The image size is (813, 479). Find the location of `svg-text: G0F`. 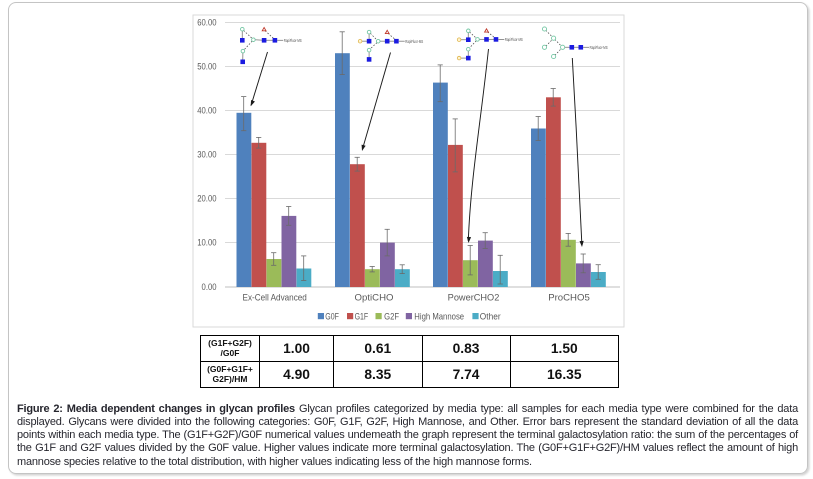

svg-text: G0F is located at coordinates (332, 315).